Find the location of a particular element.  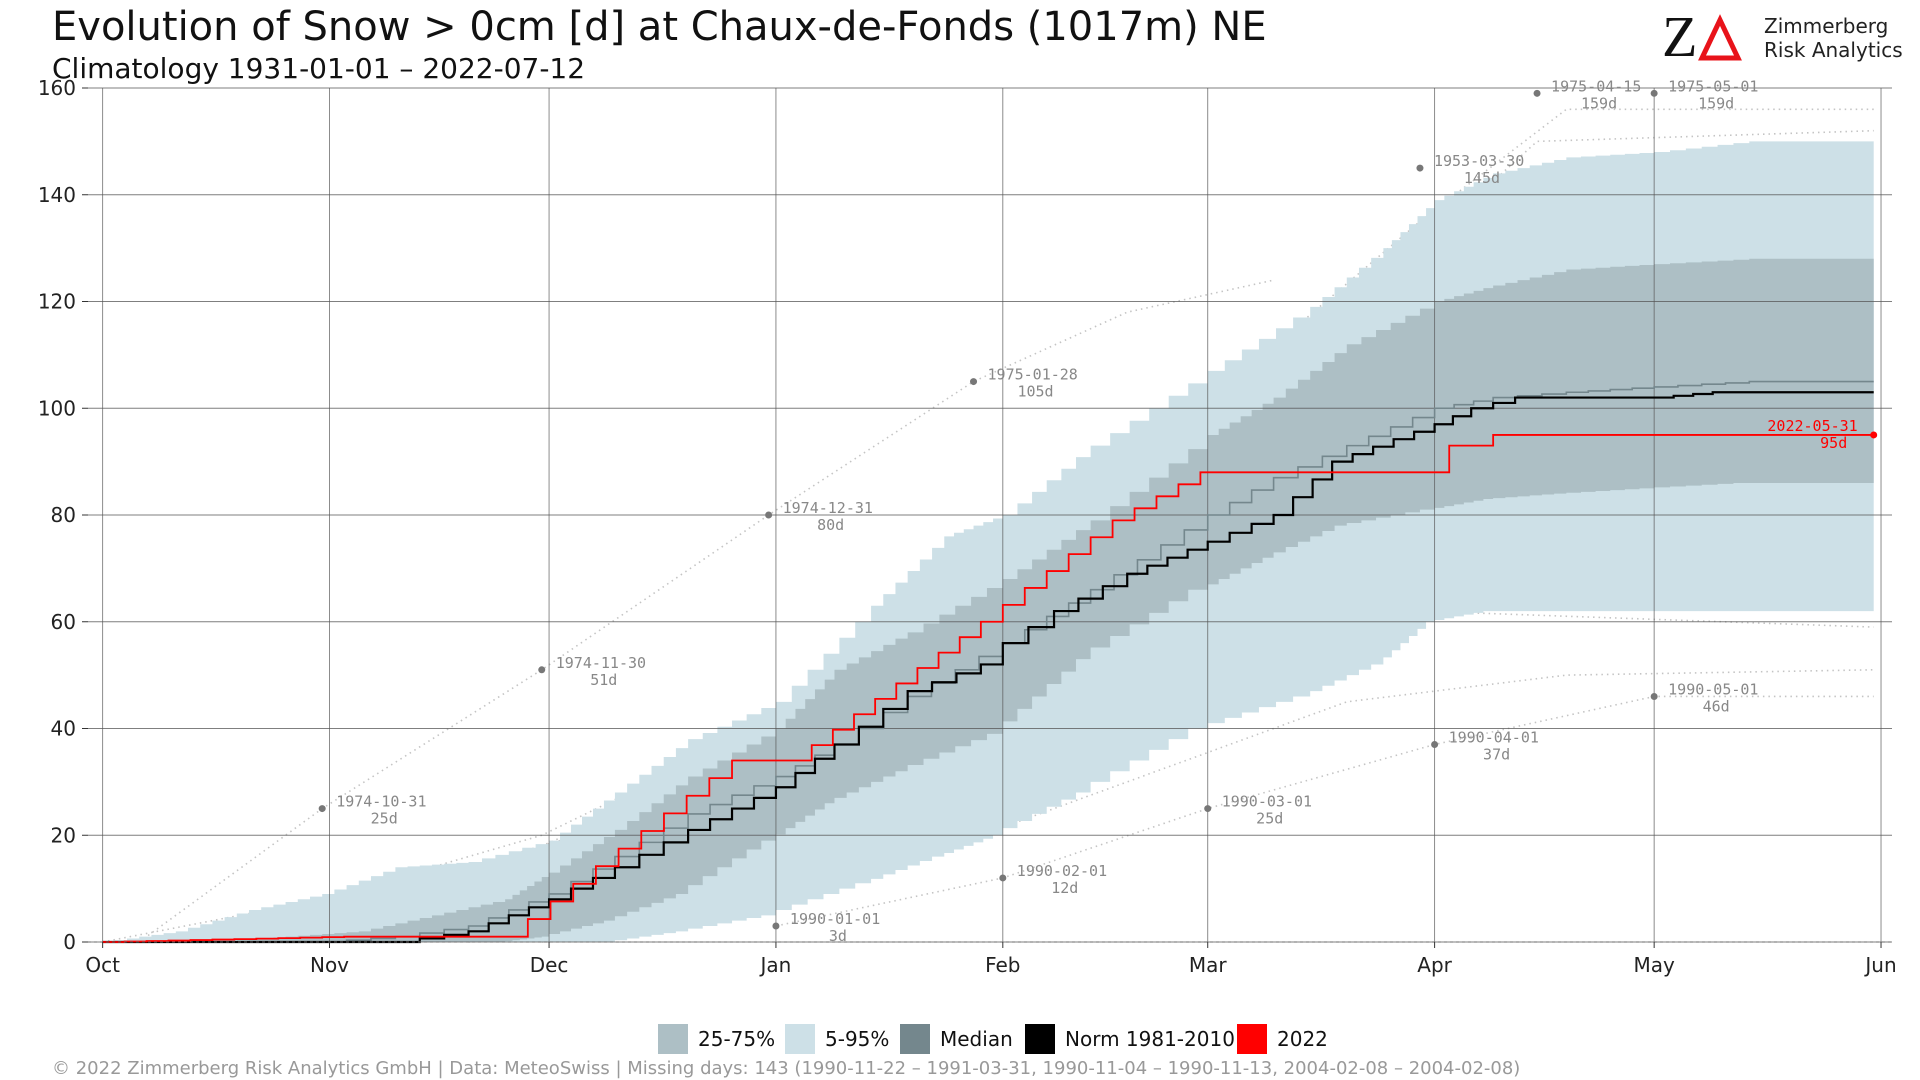

legend: 25-75% 5-95% Median Norm 1981-2010 2022 is located at coordinates (960, 1039).